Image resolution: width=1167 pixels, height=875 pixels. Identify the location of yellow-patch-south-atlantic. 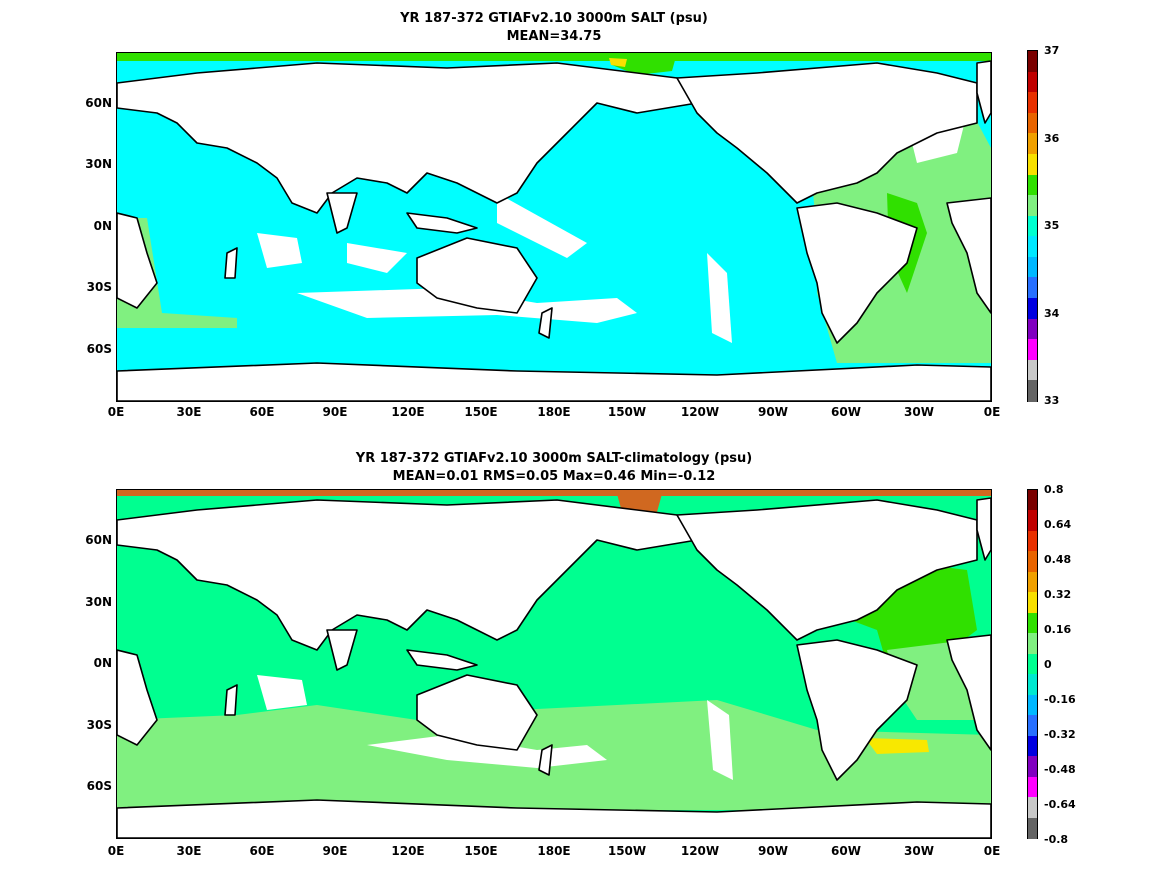
(897, 746).